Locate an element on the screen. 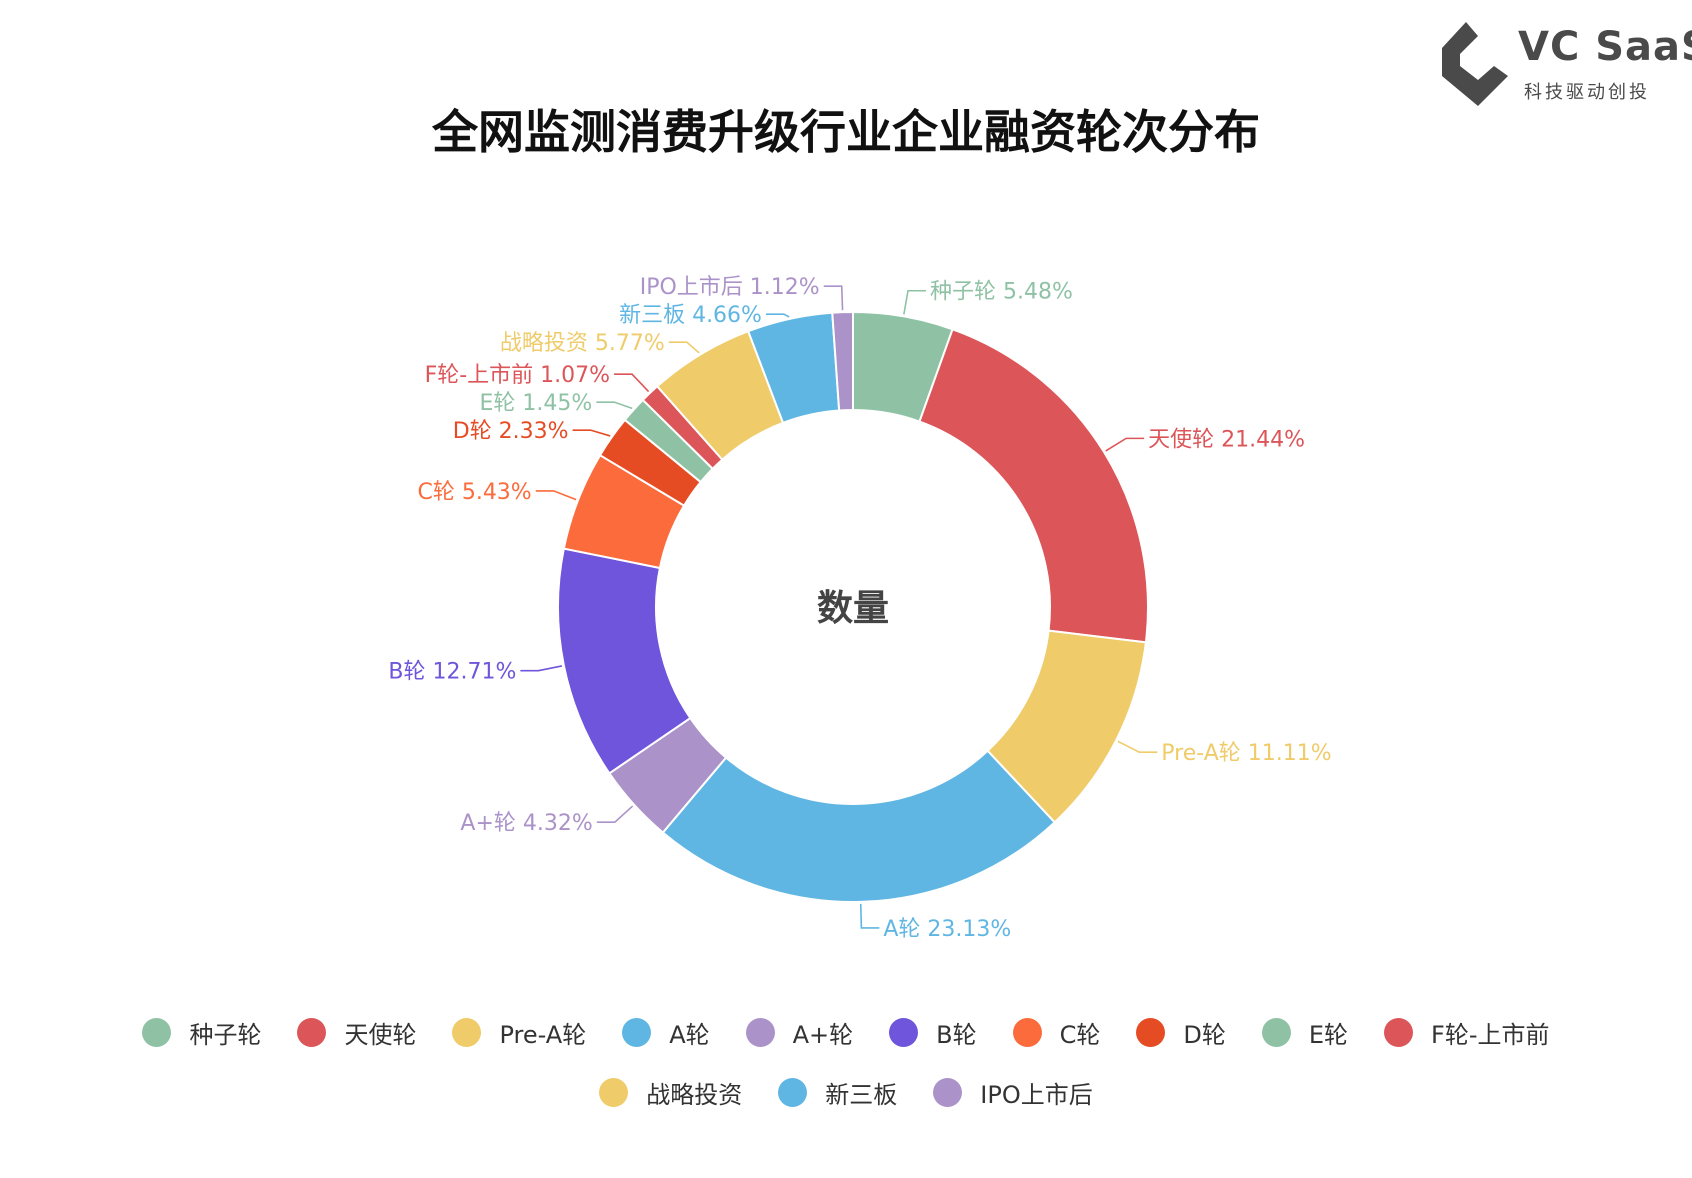 The height and width of the screenshot is (1178, 1692). legend-item-10: 战略投资 is located at coordinates (671, 1092).